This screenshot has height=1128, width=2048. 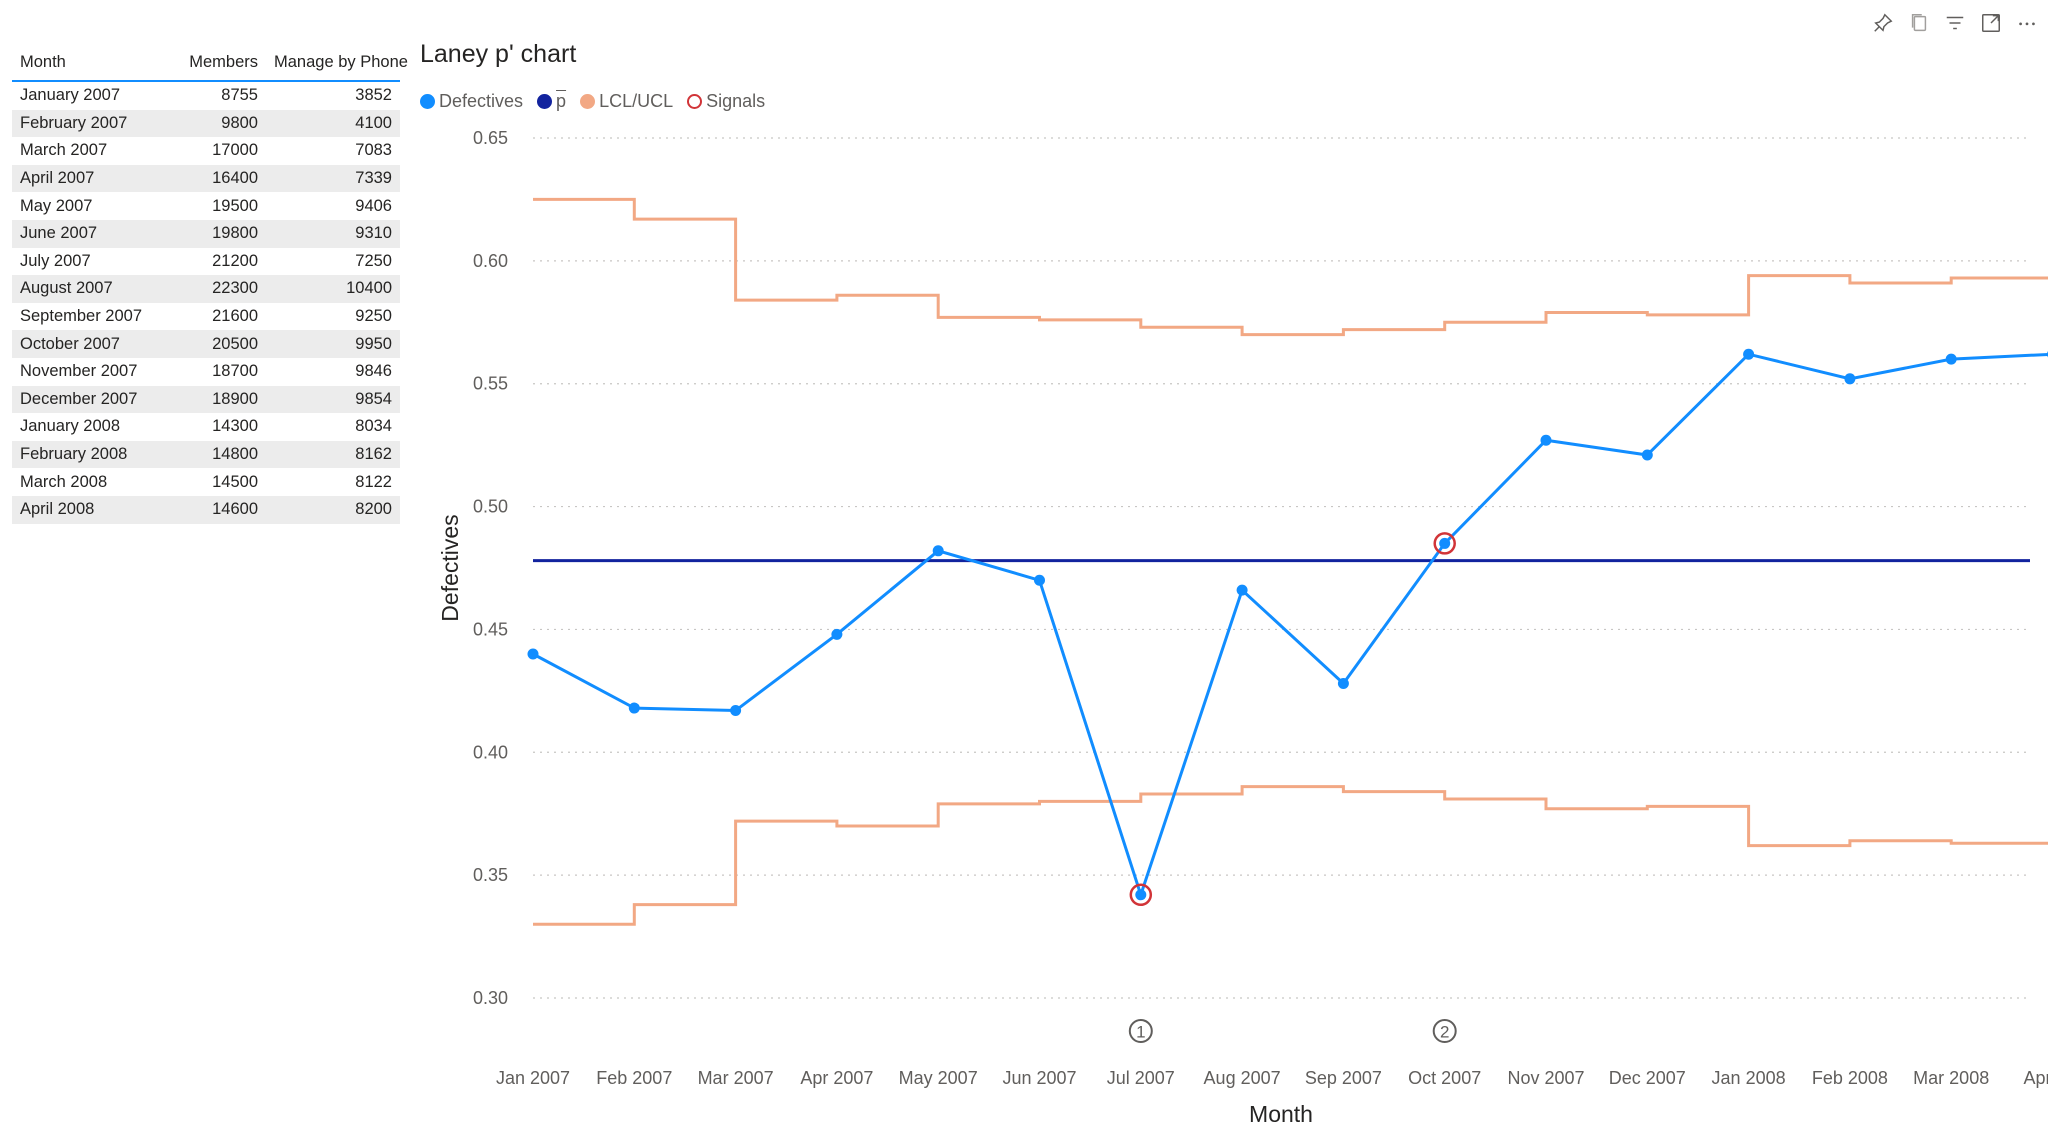 I want to click on x-tick-label: Sep 2007, so click(x=1343, y=1078).